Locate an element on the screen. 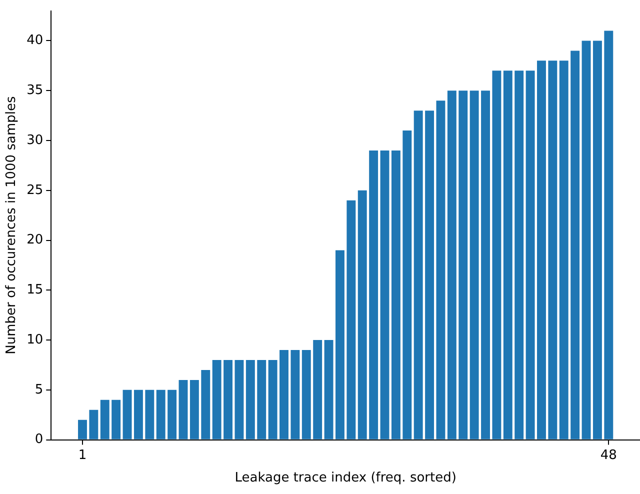 This screenshot has width=640, height=494. y-tick-label: 35 is located at coordinates (35, 90).